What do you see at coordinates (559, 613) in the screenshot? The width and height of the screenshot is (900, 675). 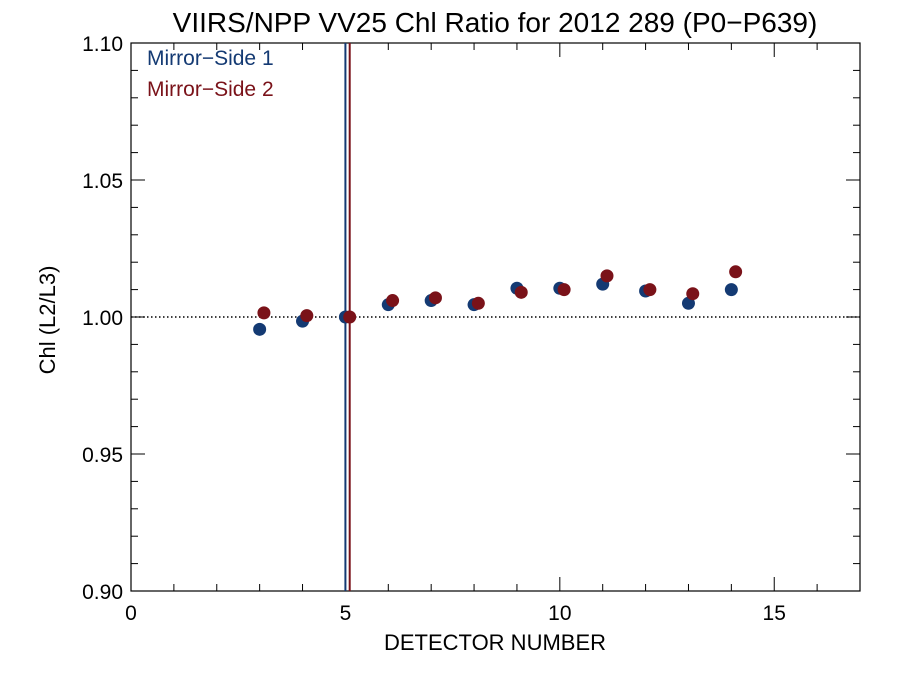 I see `x-tick-label: 10` at bounding box center [559, 613].